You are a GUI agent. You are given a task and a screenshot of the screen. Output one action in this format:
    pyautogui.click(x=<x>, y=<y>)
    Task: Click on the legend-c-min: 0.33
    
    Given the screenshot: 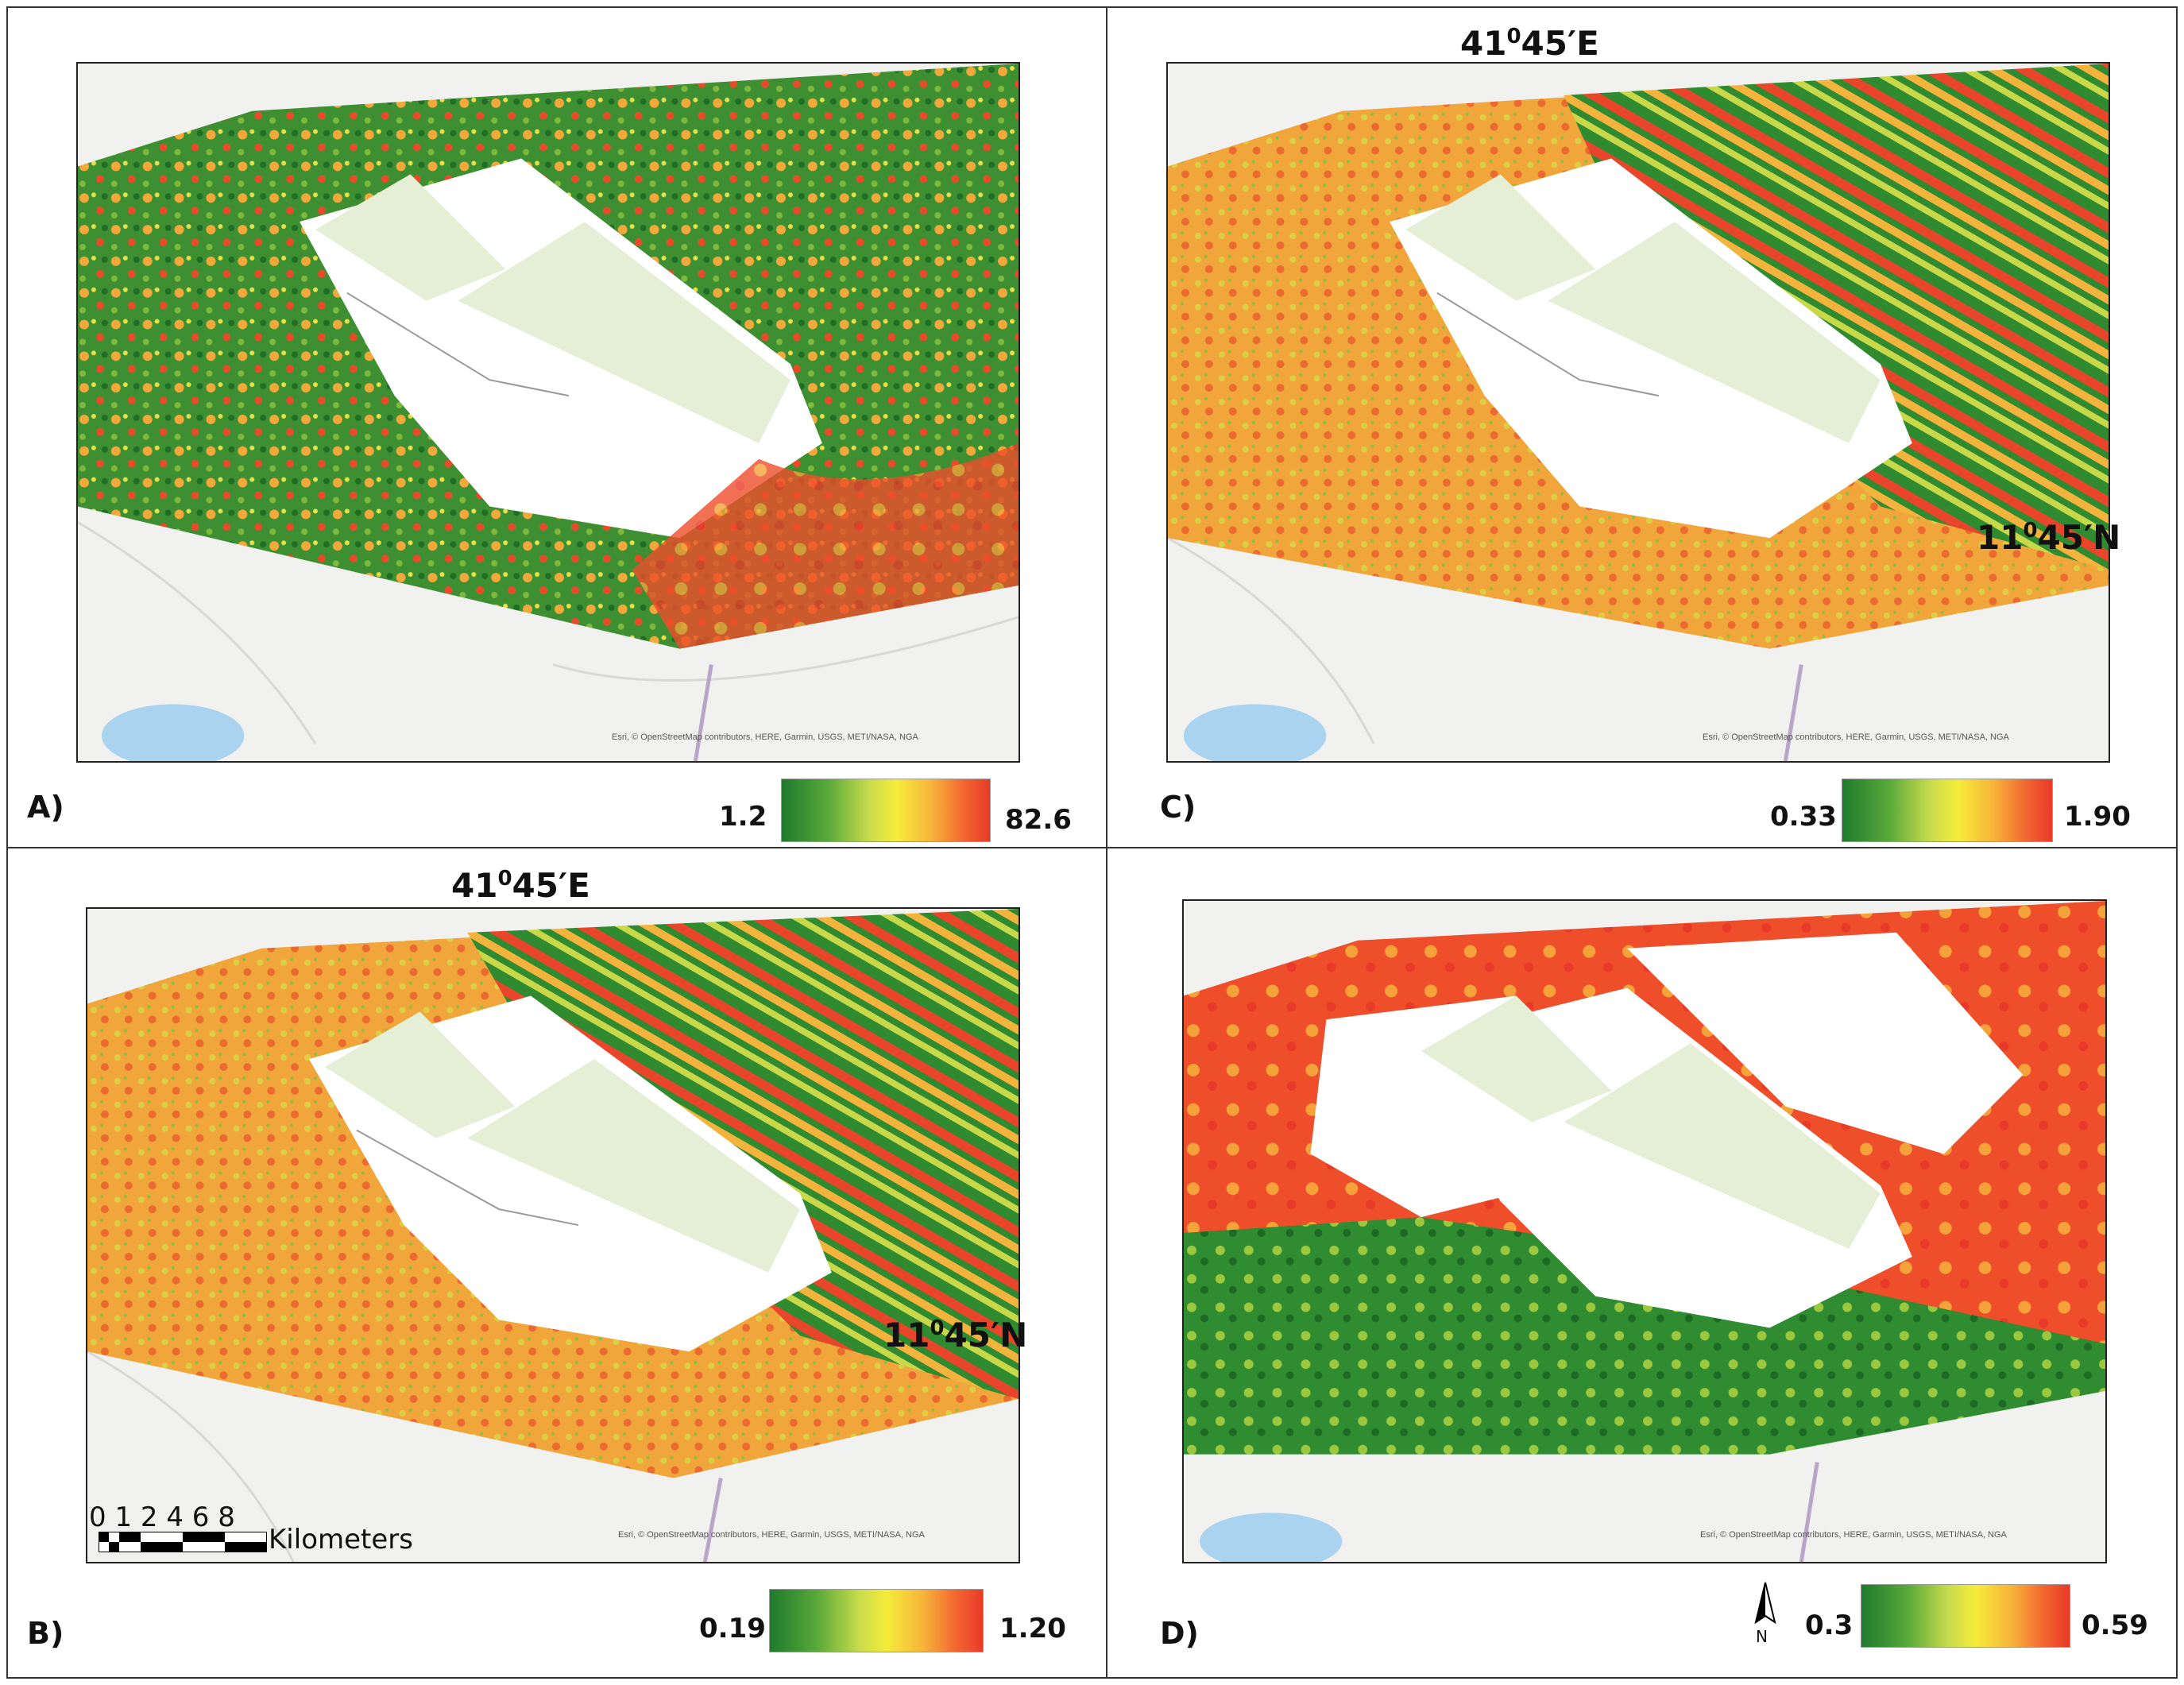 What is the action you would take?
    pyautogui.click(x=1803, y=817)
    